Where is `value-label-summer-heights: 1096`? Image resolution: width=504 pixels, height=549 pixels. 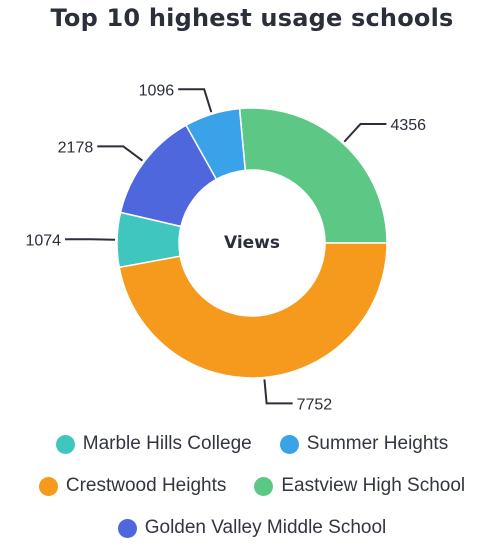
value-label-summer-heights: 1096 is located at coordinates (157, 90).